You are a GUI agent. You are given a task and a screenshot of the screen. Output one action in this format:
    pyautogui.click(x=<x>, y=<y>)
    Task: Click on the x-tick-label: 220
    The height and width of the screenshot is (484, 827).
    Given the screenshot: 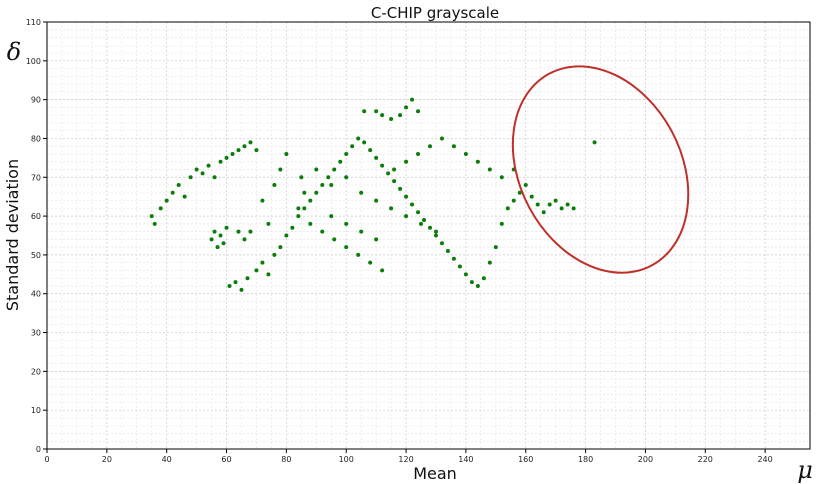 What is the action you would take?
    pyautogui.click(x=705, y=459)
    